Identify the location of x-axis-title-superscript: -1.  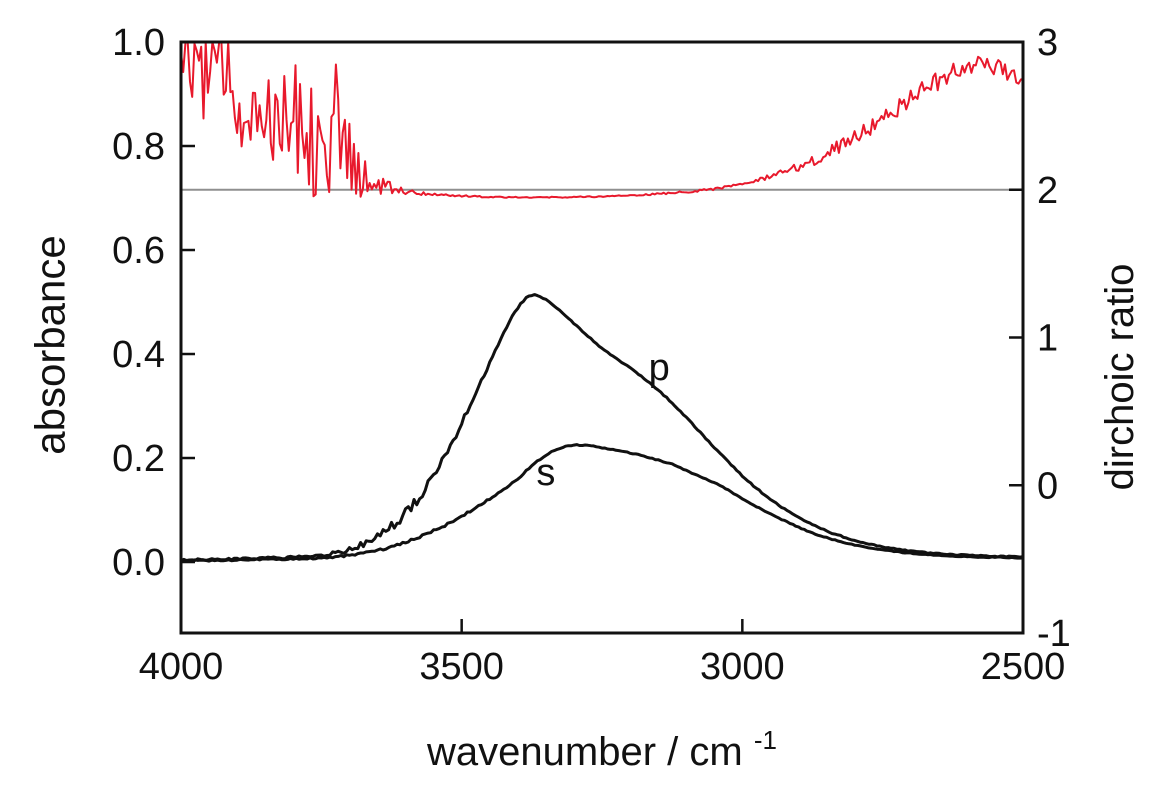
(765, 740).